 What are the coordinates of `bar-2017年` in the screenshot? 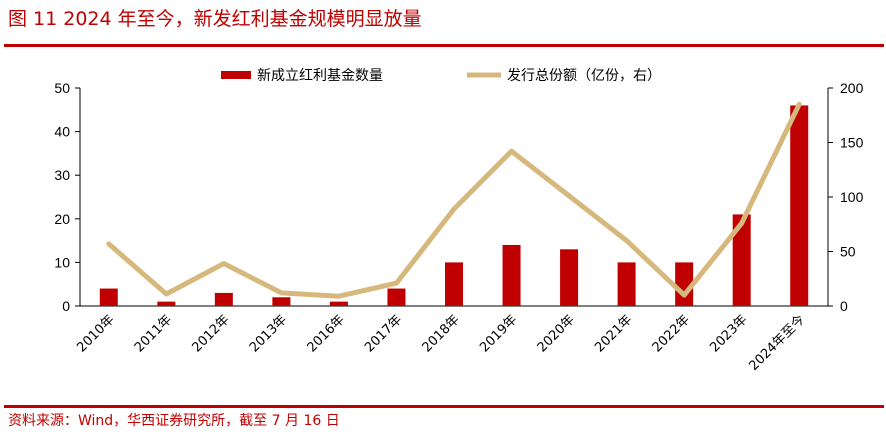 It's located at (396, 297).